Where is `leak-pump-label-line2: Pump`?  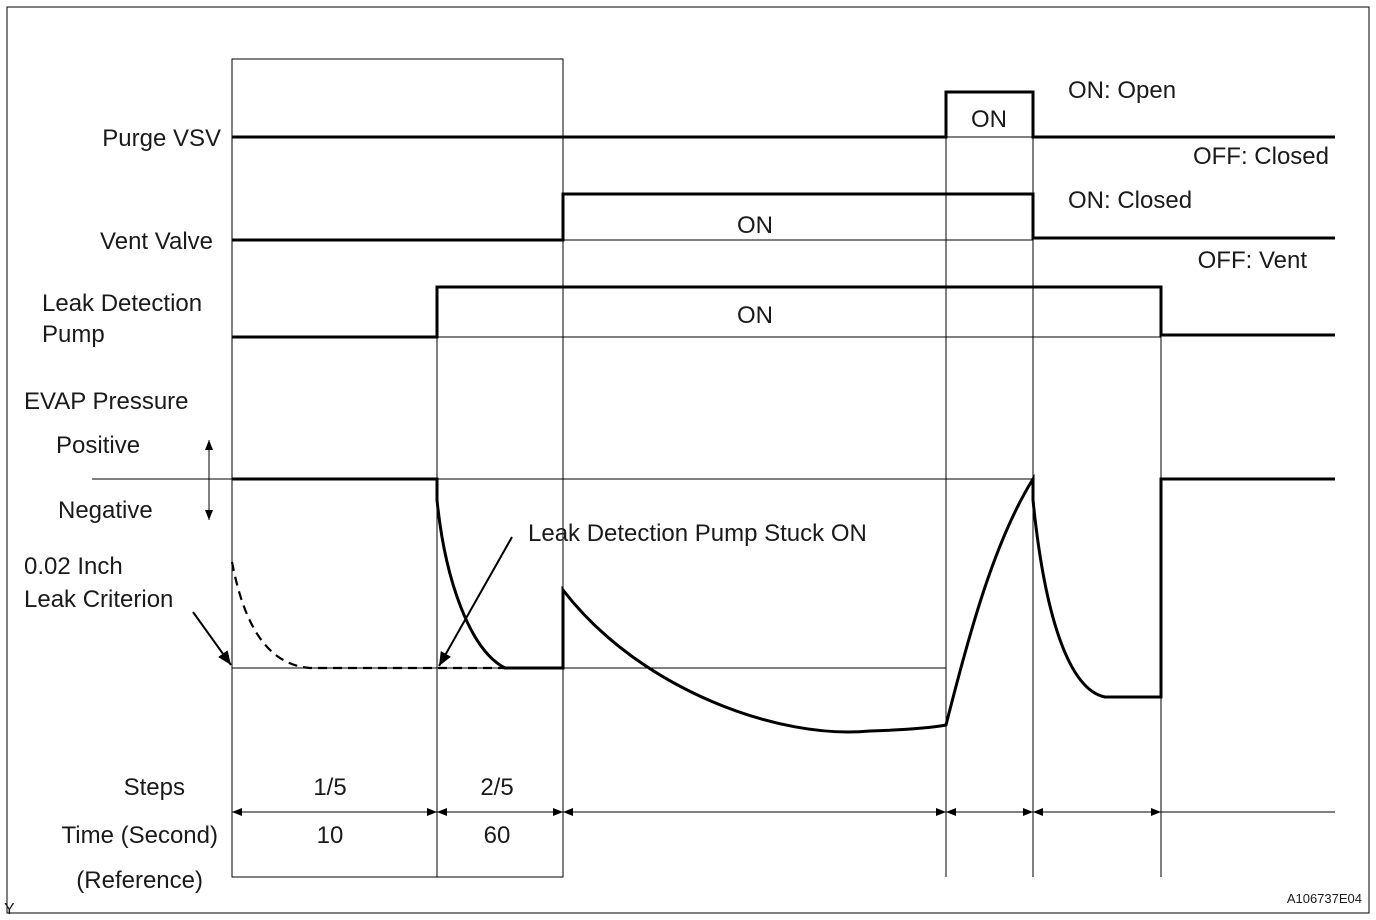 leak-pump-label-line2: Pump is located at coordinates (73, 334).